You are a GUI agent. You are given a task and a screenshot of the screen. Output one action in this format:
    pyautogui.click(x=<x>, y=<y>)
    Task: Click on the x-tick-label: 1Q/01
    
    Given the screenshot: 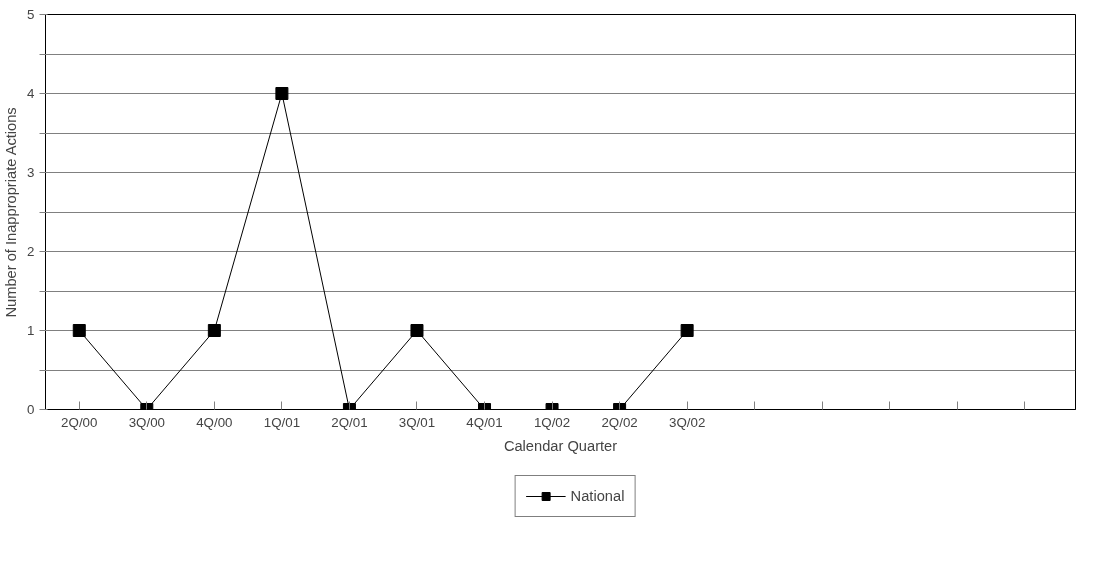 What is the action you would take?
    pyautogui.click(x=282, y=422)
    